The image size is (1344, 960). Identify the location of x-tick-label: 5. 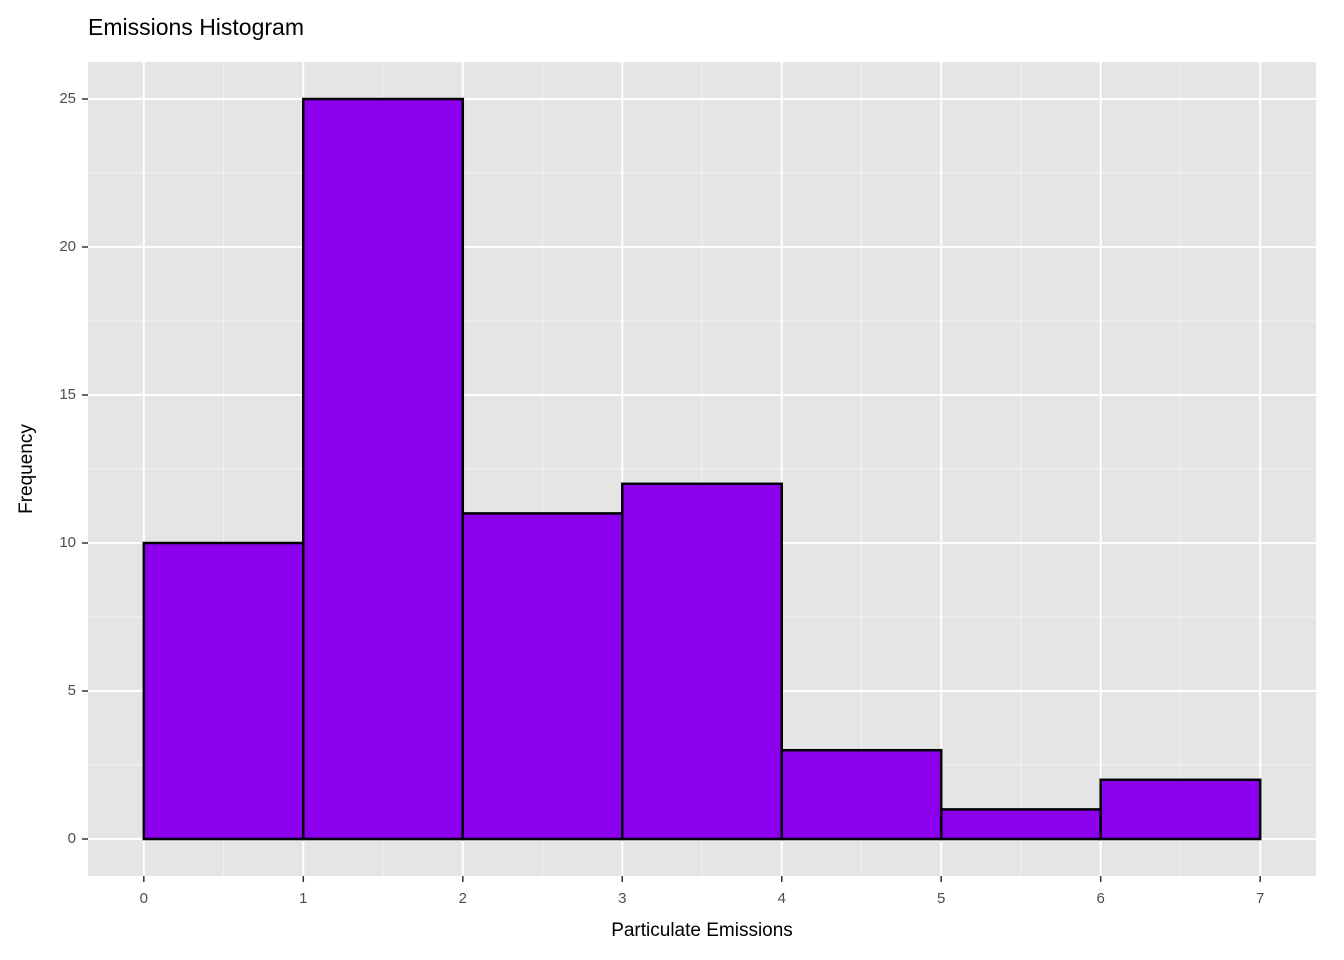
(941, 898).